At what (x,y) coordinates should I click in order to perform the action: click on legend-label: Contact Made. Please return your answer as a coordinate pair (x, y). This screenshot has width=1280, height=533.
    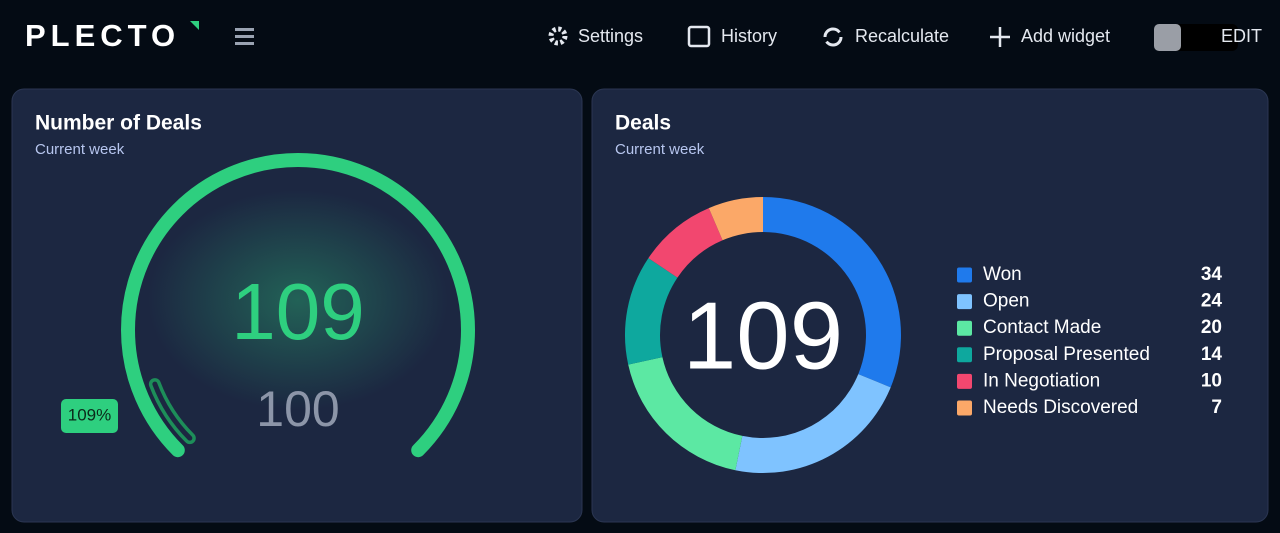
    Looking at the image, I should click on (1042, 327).